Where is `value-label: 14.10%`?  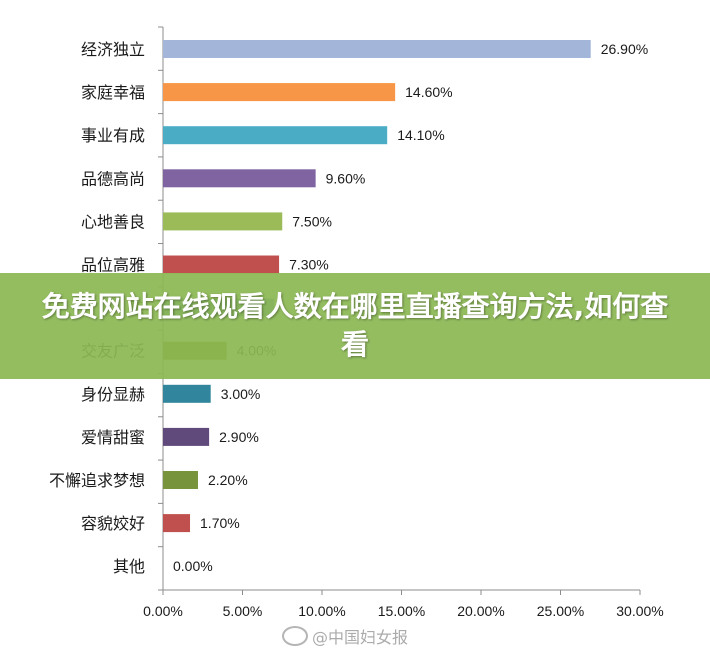
value-label: 14.10% is located at coordinates (420, 135).